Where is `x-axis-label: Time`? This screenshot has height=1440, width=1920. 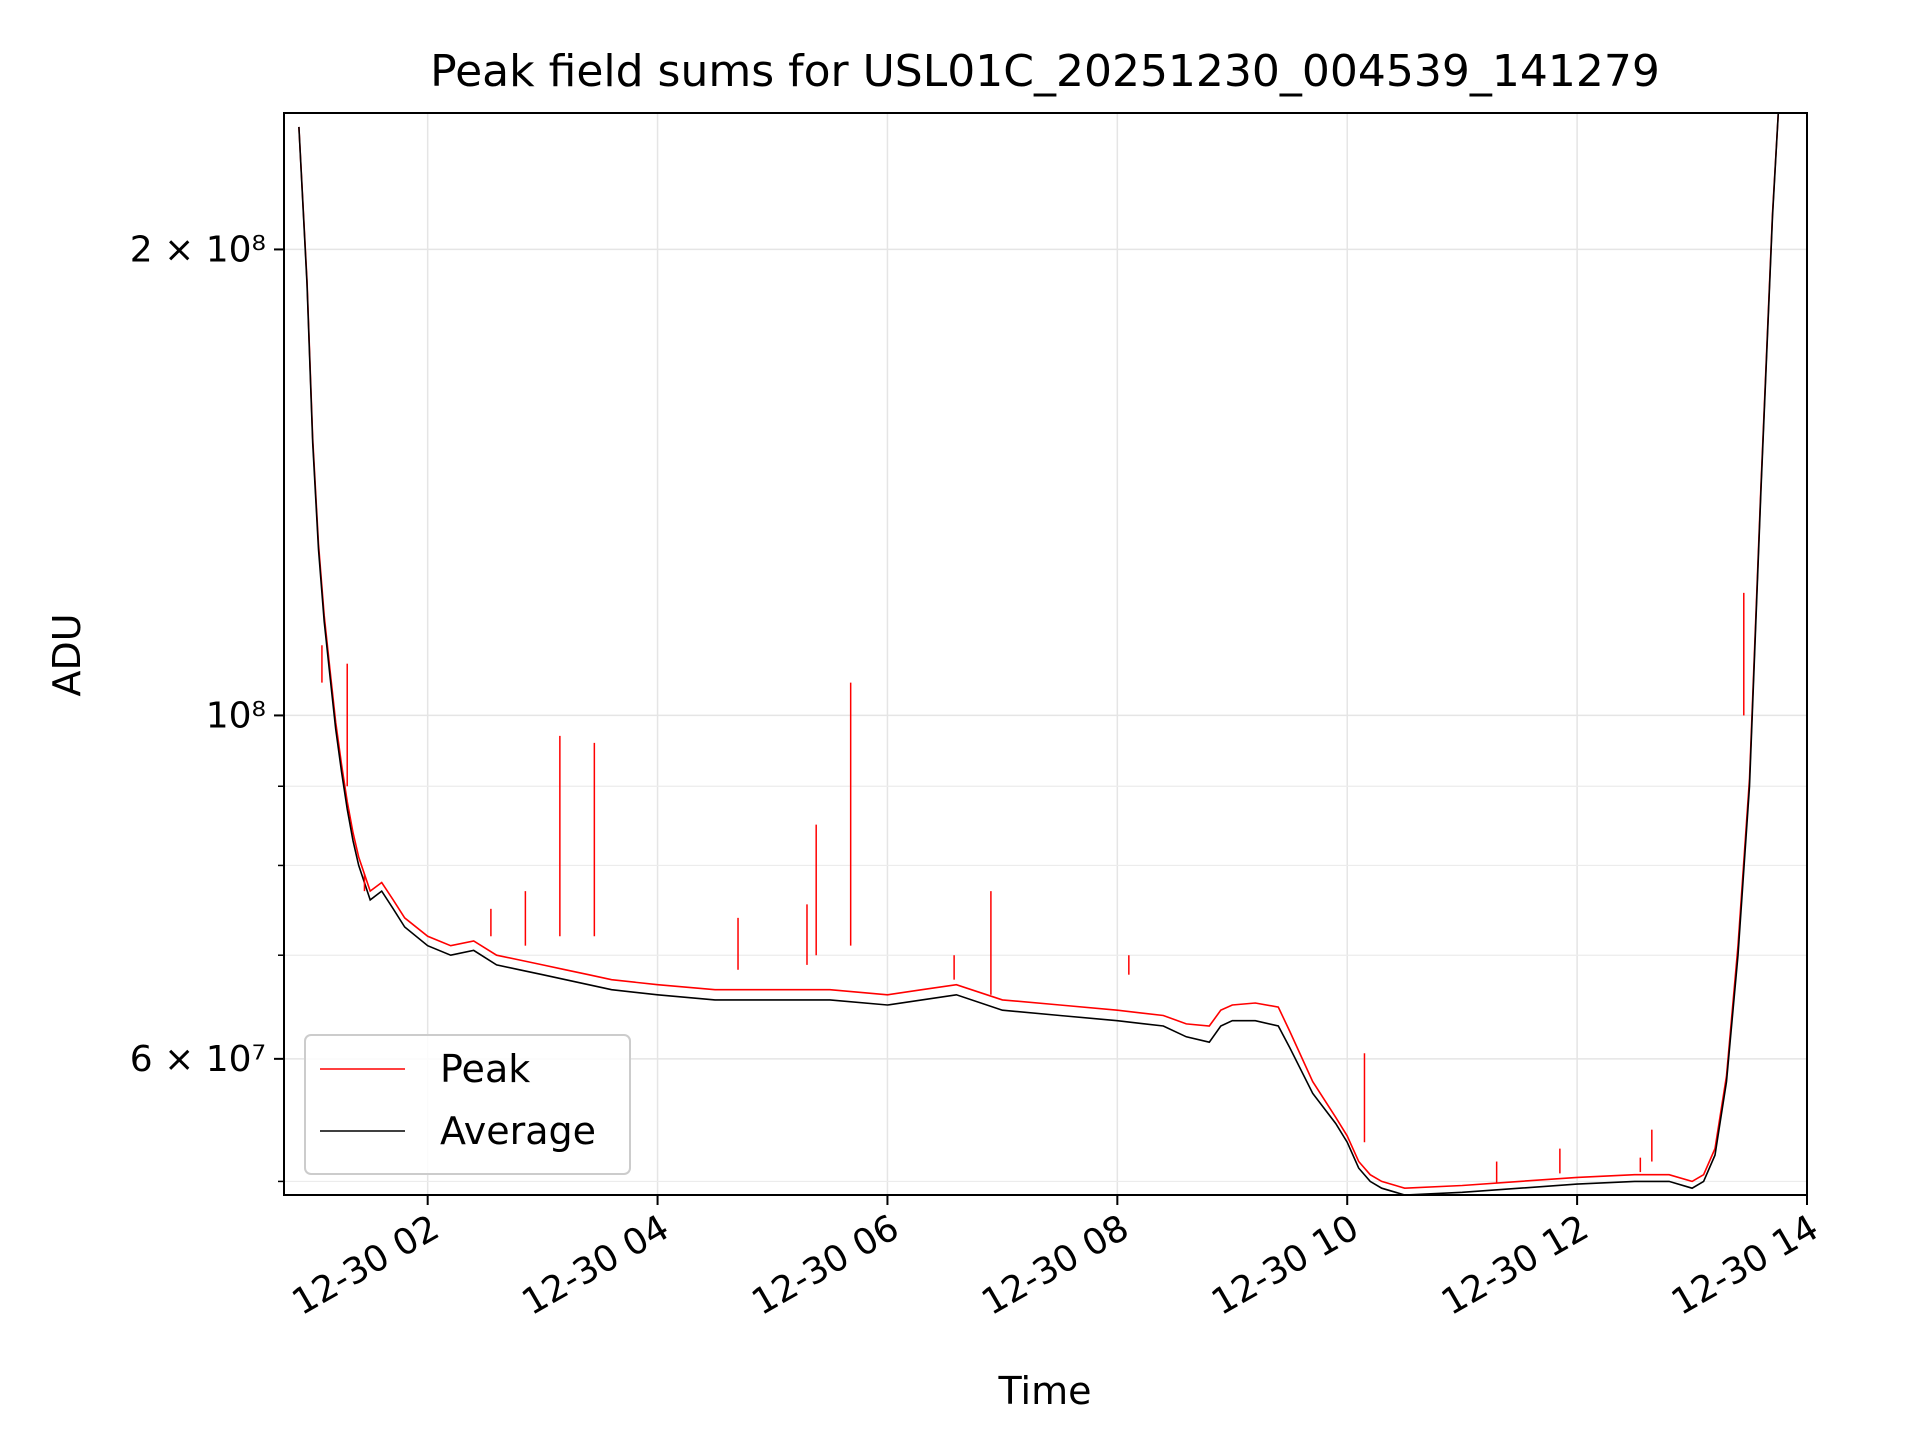
x-axis-label: Time is located at coordinates (1045, 1391).